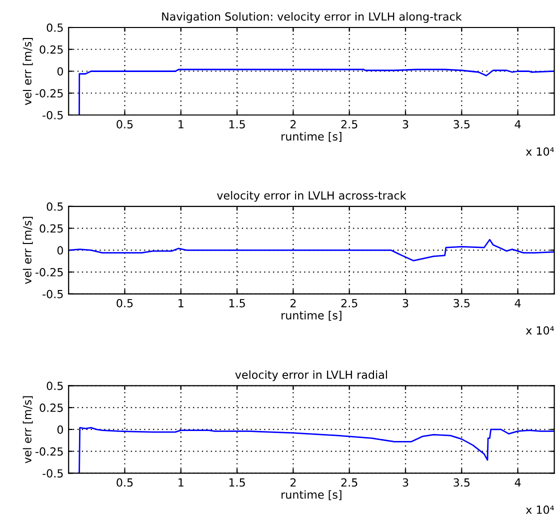 The height and width of the screenshot is (515, 557). Describe the element at coordinates (312, 17) in the screenshot. I see `chart-title: Navigation Solution: velocity error in LVLH along-track` at that location.